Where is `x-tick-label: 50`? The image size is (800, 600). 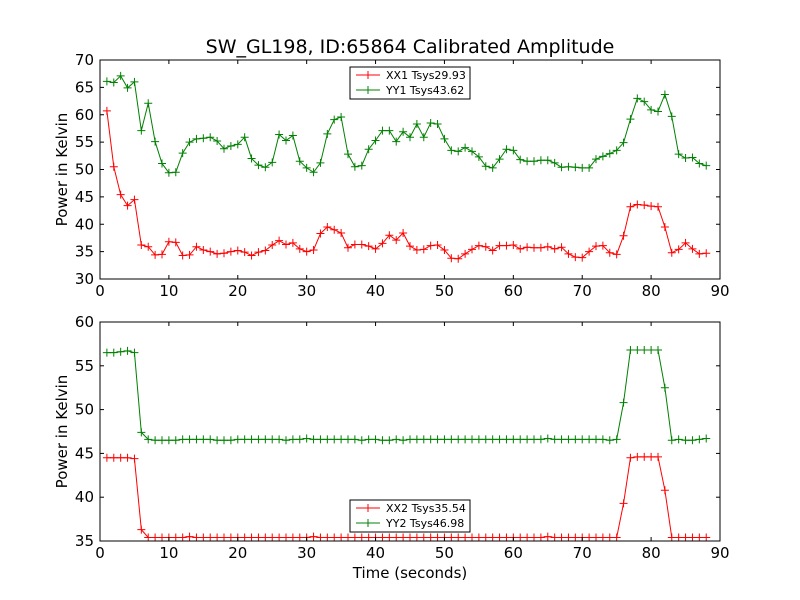 x-tick-label: 50 is located at coordinates (444, 553).